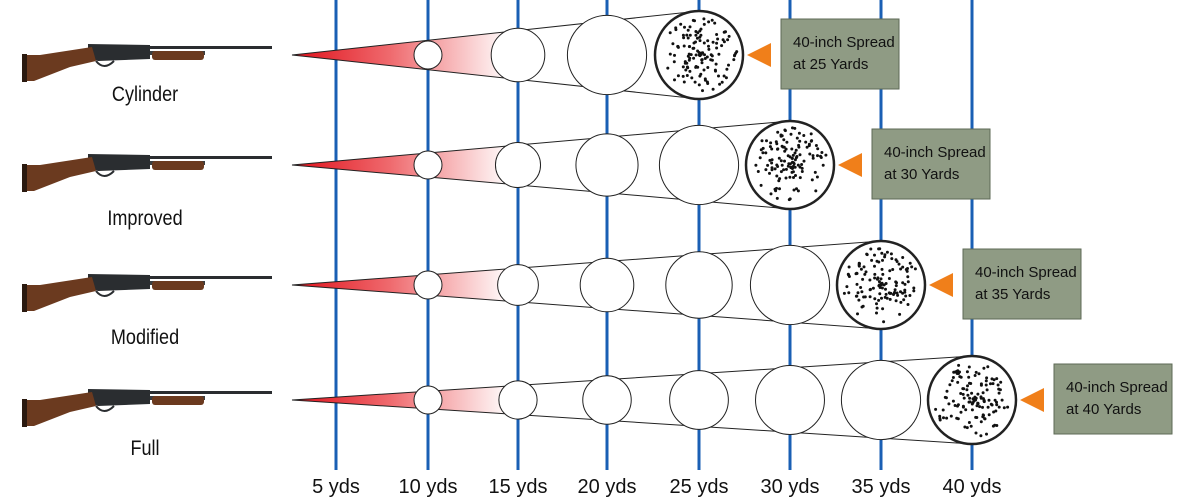 The width and height of the screenshot is (1200, 500). What do you see at coordinates (830, 64) in the screenshot?
I see `callout-line-2: at 25 Yards` at bounding box center [830, 64].